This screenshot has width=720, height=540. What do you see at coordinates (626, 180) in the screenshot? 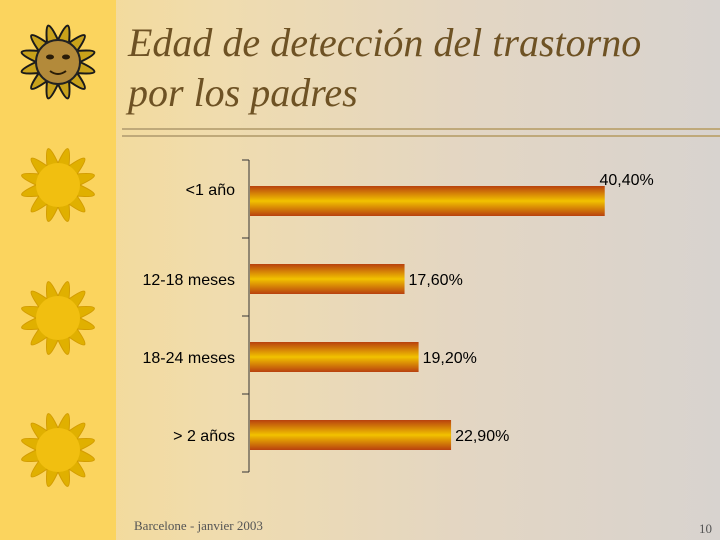
I see `data-label: 40,40%` at bounding box center [626, 180].